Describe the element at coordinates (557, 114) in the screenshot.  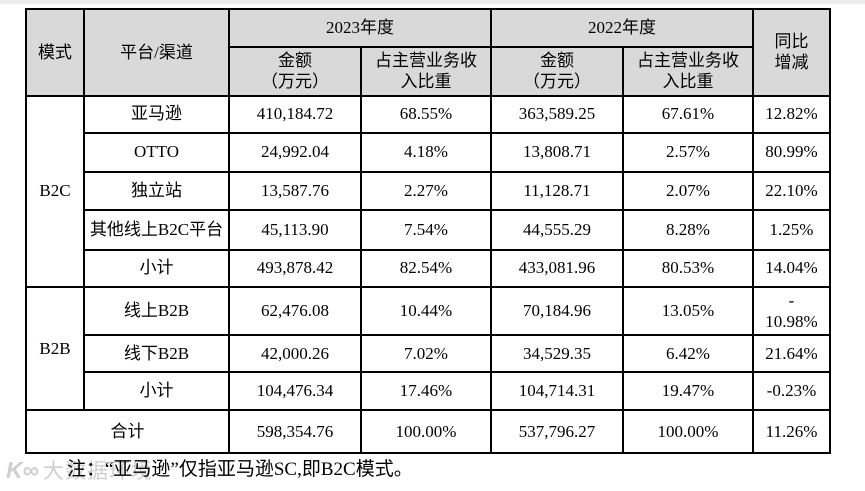
I see `cell-amount-2022: 363,589.25` at that location.